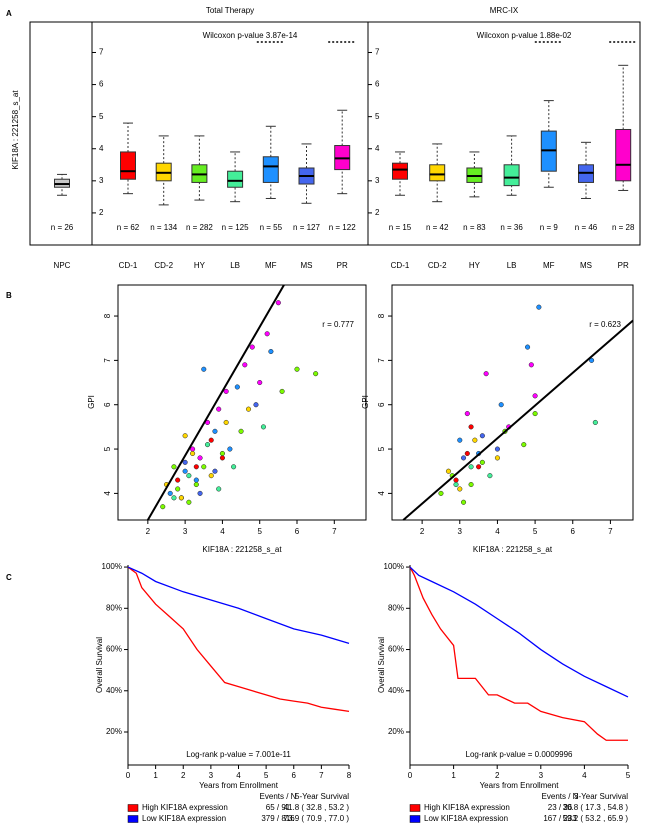 The image size is (650, 828). What do you see at coordinates (114, 649) in the screenshot?
I see `y-tick-label: 60%` at bounding box center [114, 649].